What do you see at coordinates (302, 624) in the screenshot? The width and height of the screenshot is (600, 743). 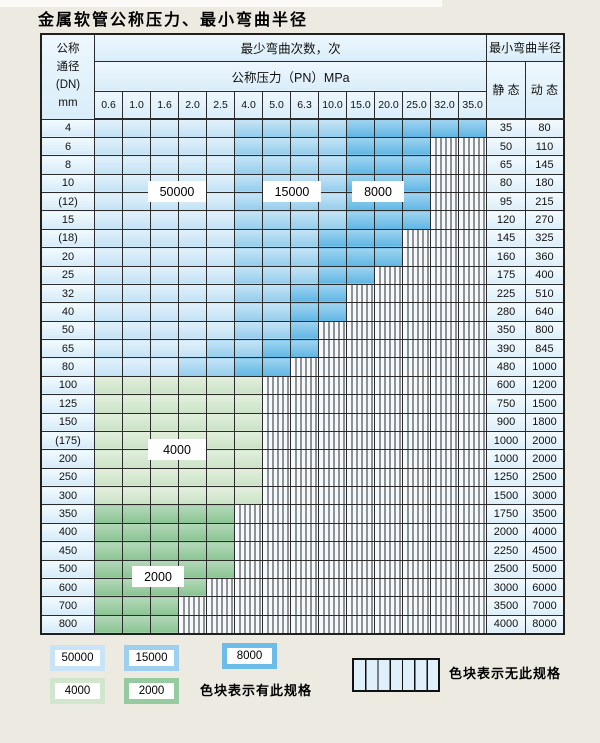 I see `table-row: 800 4000 8000` at bounding box center [302, 624].